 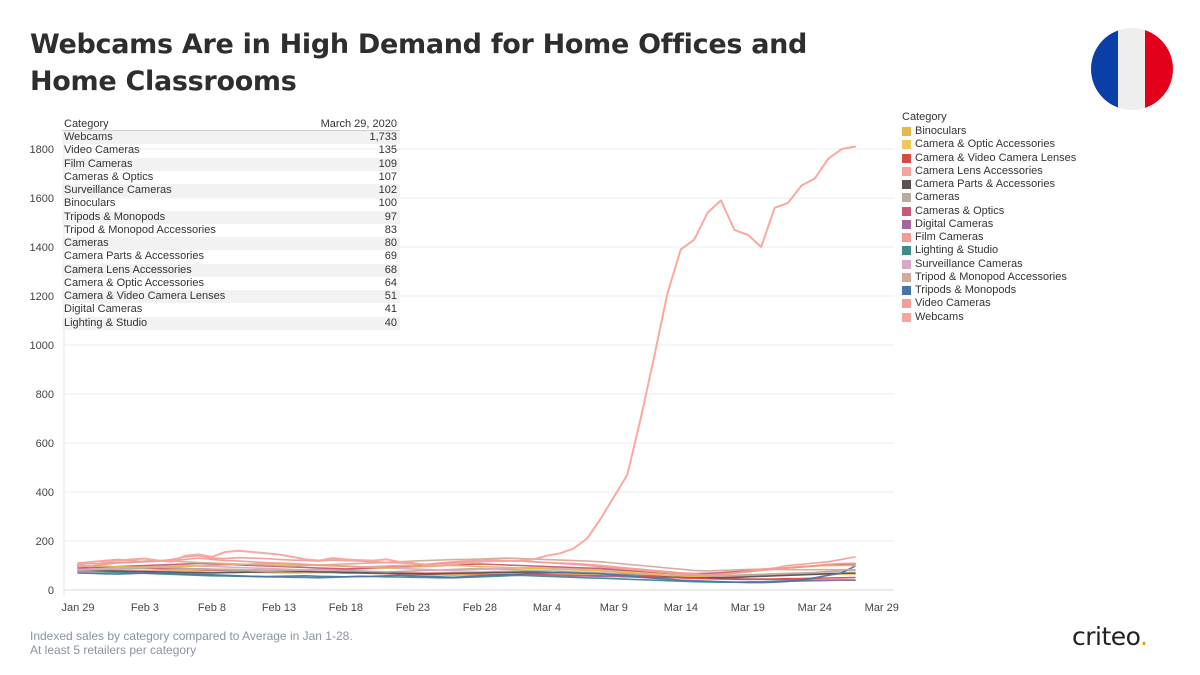 I want to click on table-row-value: 64, so click(x=390, y=282).